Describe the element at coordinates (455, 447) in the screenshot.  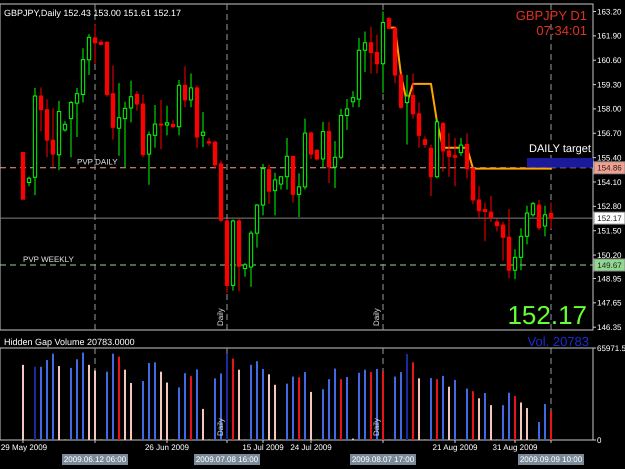
I see `x-tick-label: 21 Aug 2009` at that location.